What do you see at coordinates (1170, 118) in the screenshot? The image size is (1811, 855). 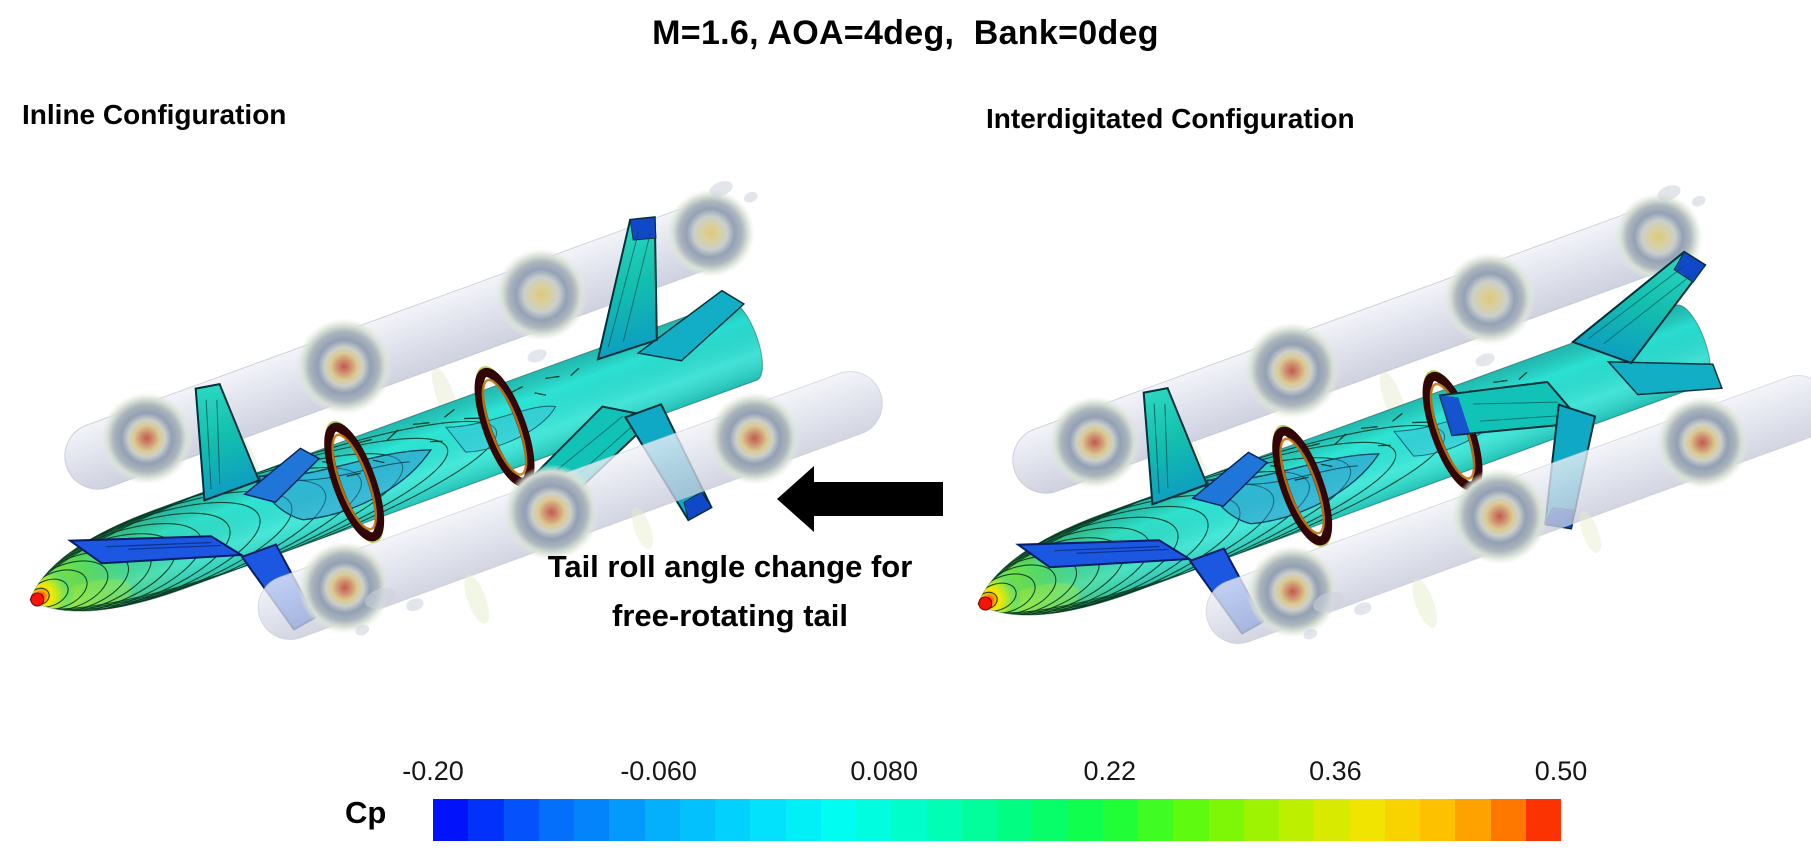 I see `label-interdigitated-configuration: Interdigitated Configuration` at bounding box center [1170, 118].